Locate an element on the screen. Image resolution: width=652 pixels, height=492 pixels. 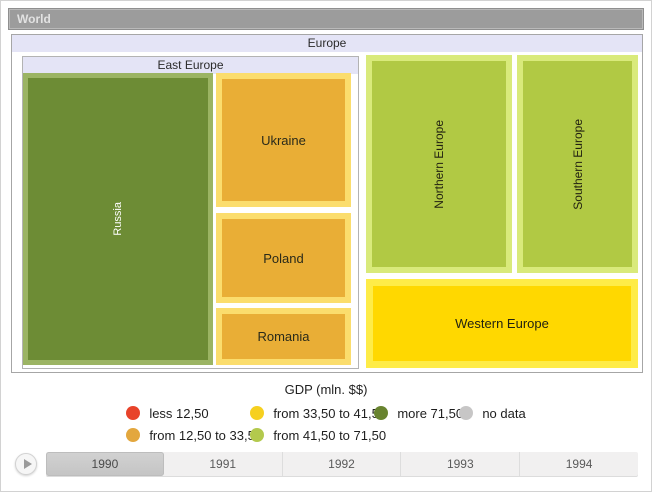
tile-label-southern-europe: Southern Europe is located at coordinates (577, 164).